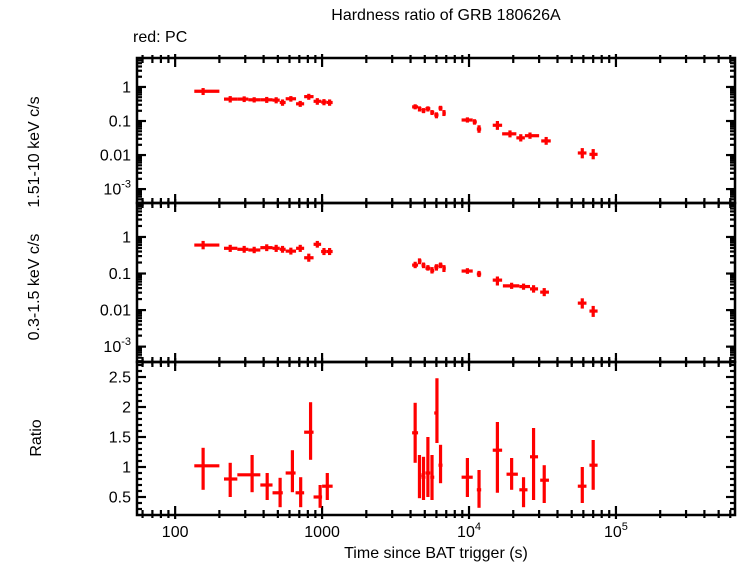 This screenshot has height=566, width=742. What do you see at coordinates (469, 531) in the screenshot?
I see `x-tick-label: 10⁴` at bounding box center [469, 531].